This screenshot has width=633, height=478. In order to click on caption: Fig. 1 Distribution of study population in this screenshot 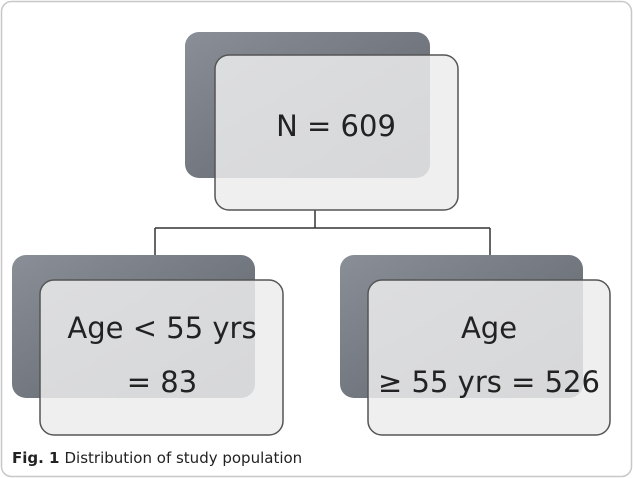, I will do `click(157, 458)`.